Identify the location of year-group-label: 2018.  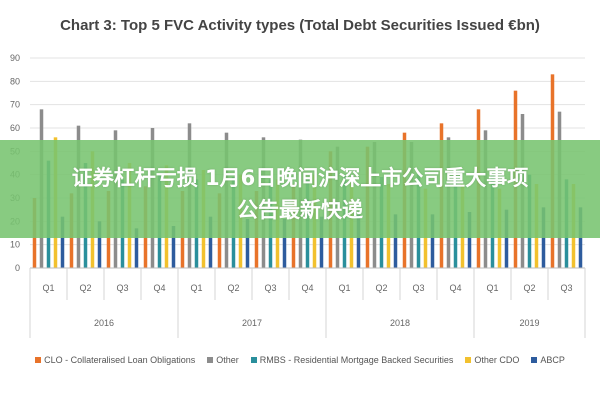
(400, 323).